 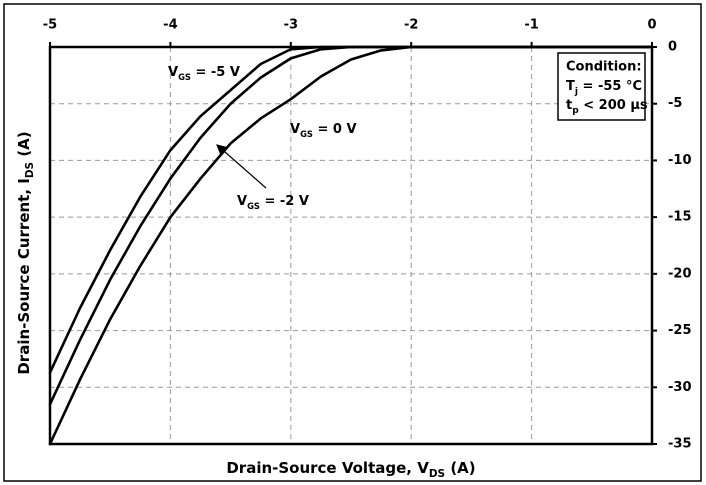 I want to click on series-label: VGS = 0 V, so click(x=323, y=130).